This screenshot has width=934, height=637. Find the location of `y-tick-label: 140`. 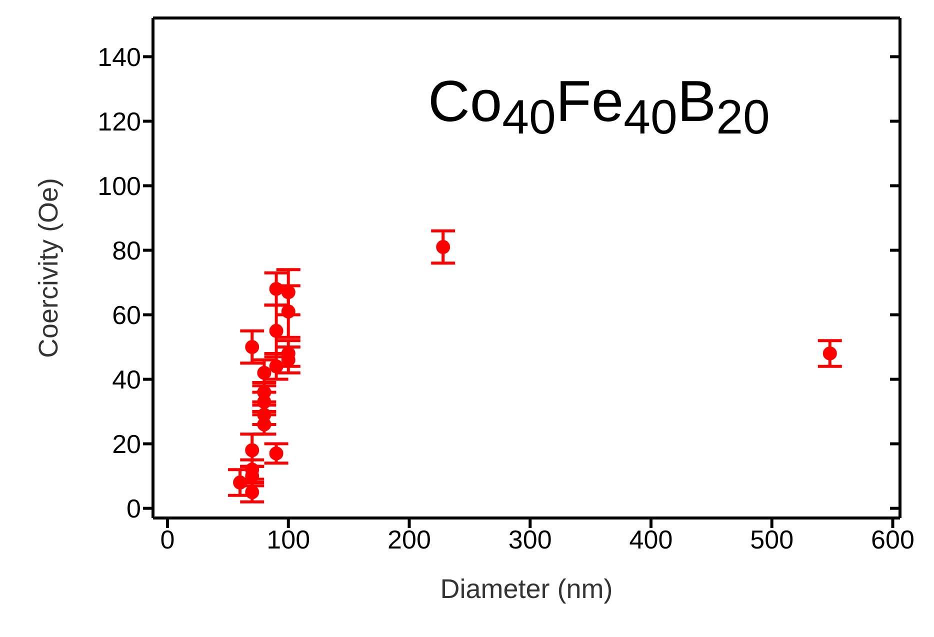

y-tick-label: 140 is located at coordinates (119, 57).